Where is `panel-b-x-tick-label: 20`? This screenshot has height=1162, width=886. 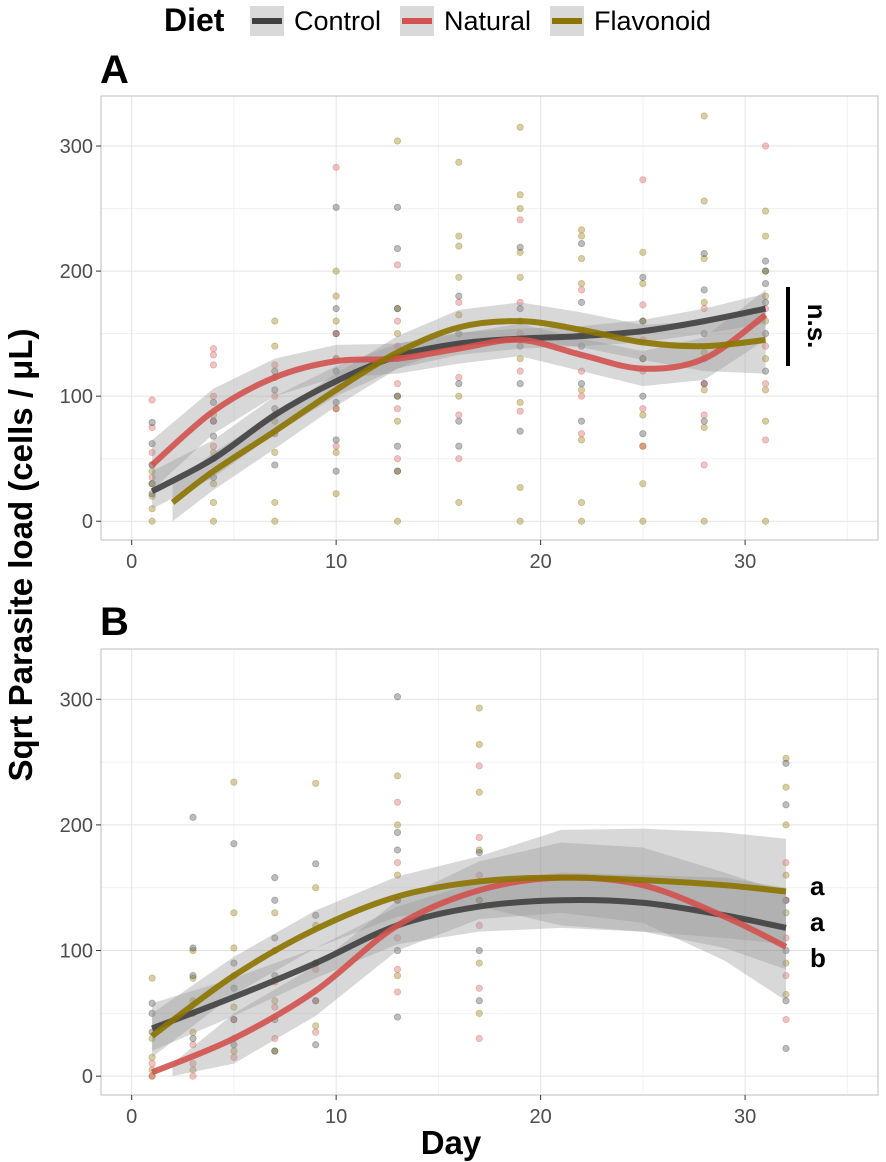 panel-b-x-tick-label: 20 is located at coordinates (540, 1117).